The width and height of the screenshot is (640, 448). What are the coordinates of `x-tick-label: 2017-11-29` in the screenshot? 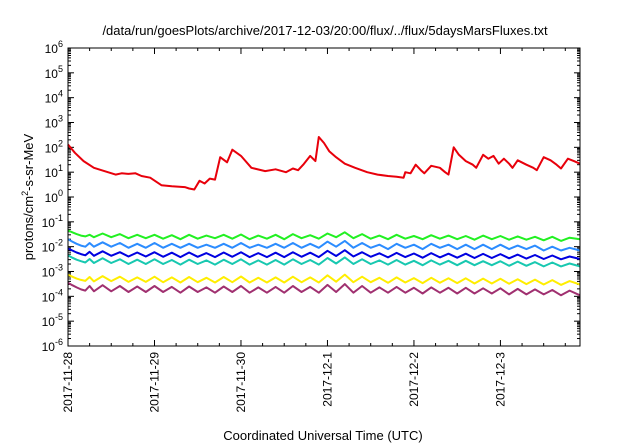 It's located at (154, 382).